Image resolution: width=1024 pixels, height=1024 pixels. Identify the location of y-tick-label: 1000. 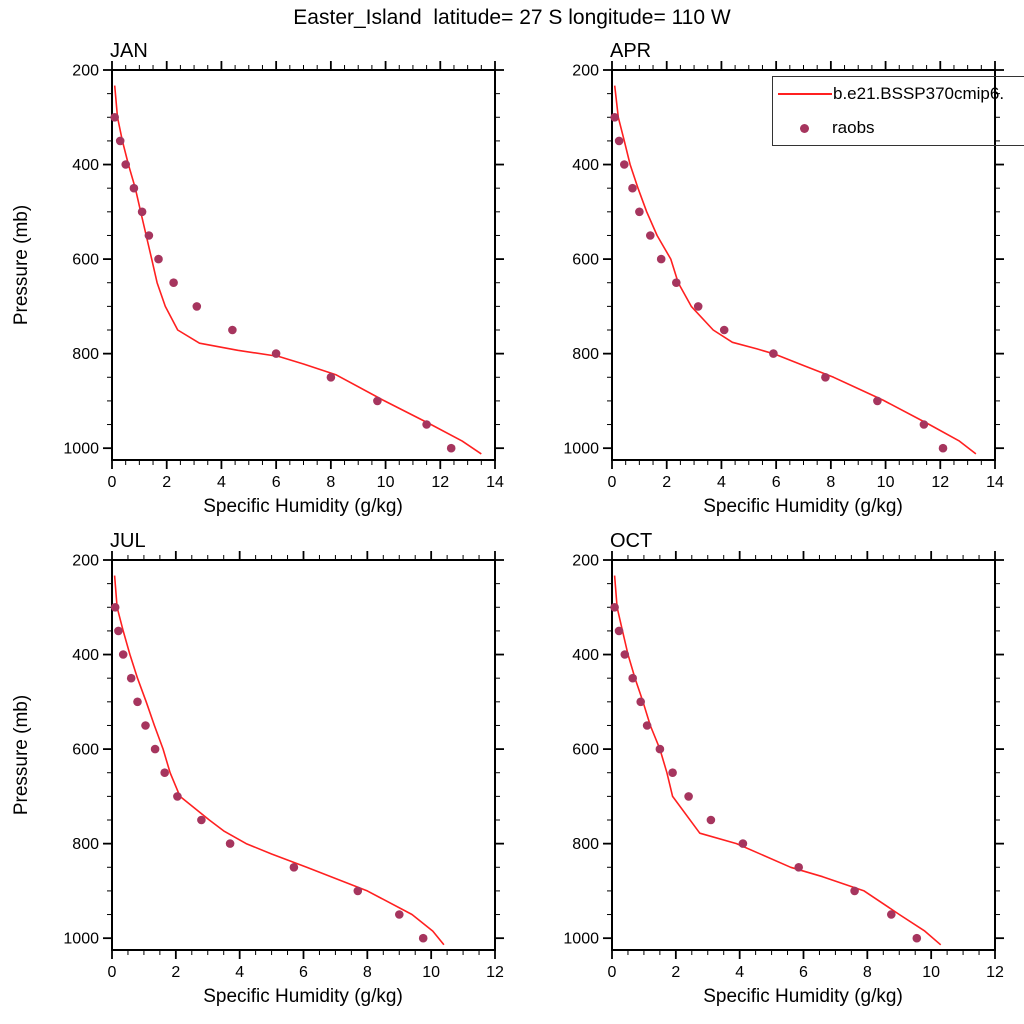
(581, 939).